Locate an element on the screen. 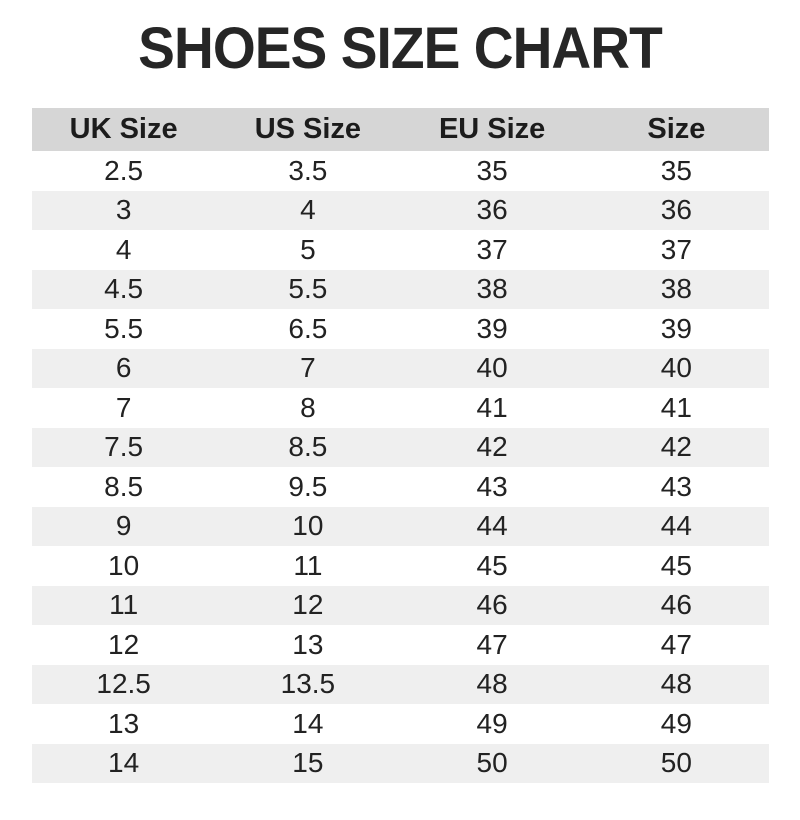  table-row: 5.5 6.5 39 39 is located at coordinates (400, 329).